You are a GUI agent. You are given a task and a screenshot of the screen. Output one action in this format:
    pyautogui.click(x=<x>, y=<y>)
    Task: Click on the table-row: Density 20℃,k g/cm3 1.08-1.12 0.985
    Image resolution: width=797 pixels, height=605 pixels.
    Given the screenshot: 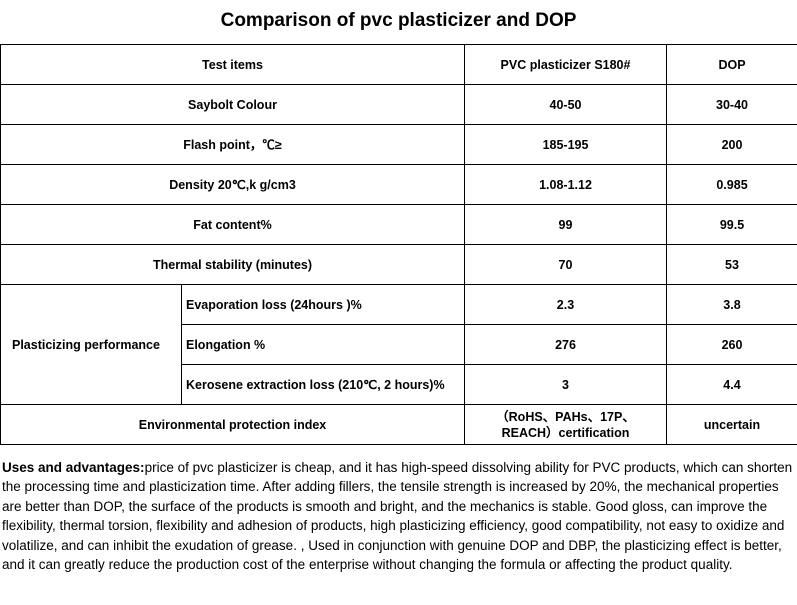 What is the action you would take?
    pyautogui.click(x=398, y=184)
    